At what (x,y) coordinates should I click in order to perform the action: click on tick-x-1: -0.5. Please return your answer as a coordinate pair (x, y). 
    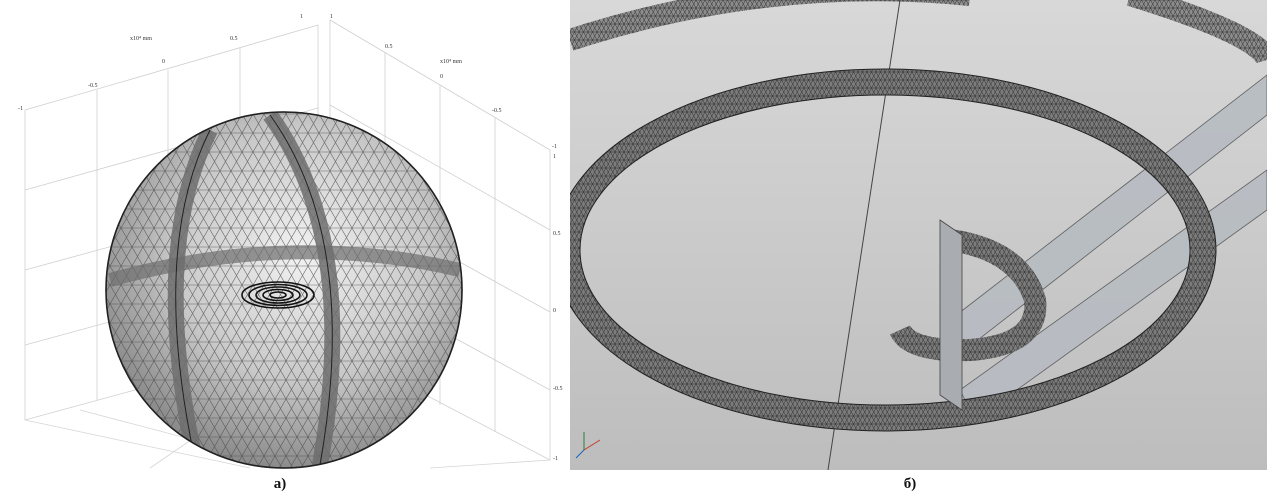
    Looking at the image, I should click on (93, 86).